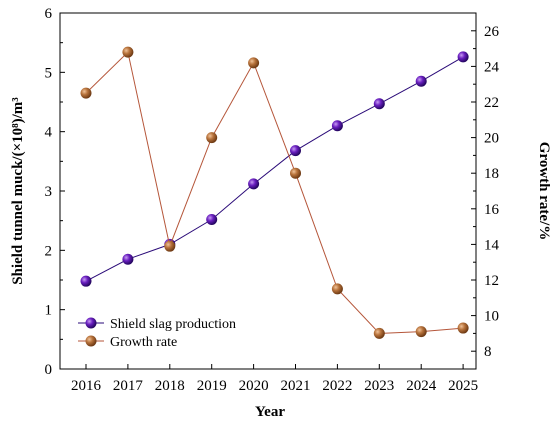 The width and height of the screenshot is (550, 423). What do you see at coordinates (157, 333) in the screenshot?
I see `legend: Shield slag production Growth rate` at bounding box center [157, 333].